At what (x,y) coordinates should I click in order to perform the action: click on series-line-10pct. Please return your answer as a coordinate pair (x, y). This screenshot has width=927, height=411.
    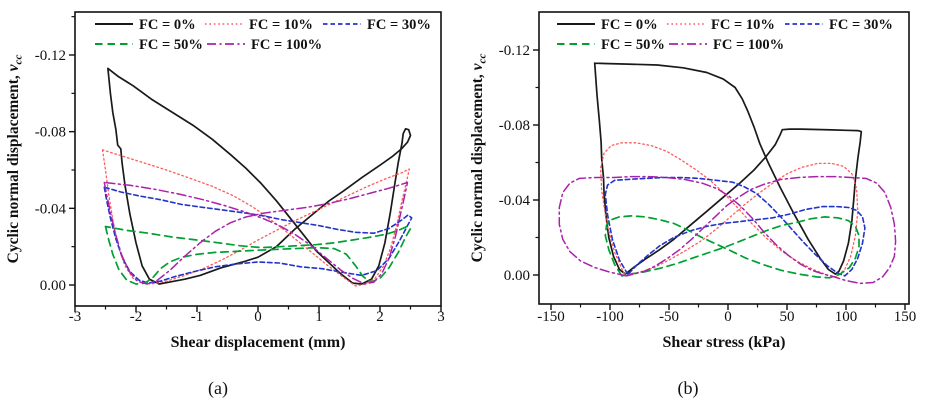
    Looking at the image, I should click on (255, 218).